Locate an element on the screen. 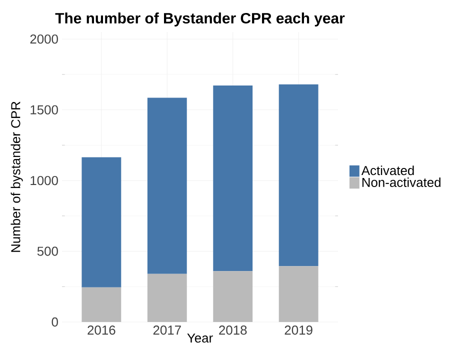  legend-label: Non-activated is located at coordinates (401, 182).